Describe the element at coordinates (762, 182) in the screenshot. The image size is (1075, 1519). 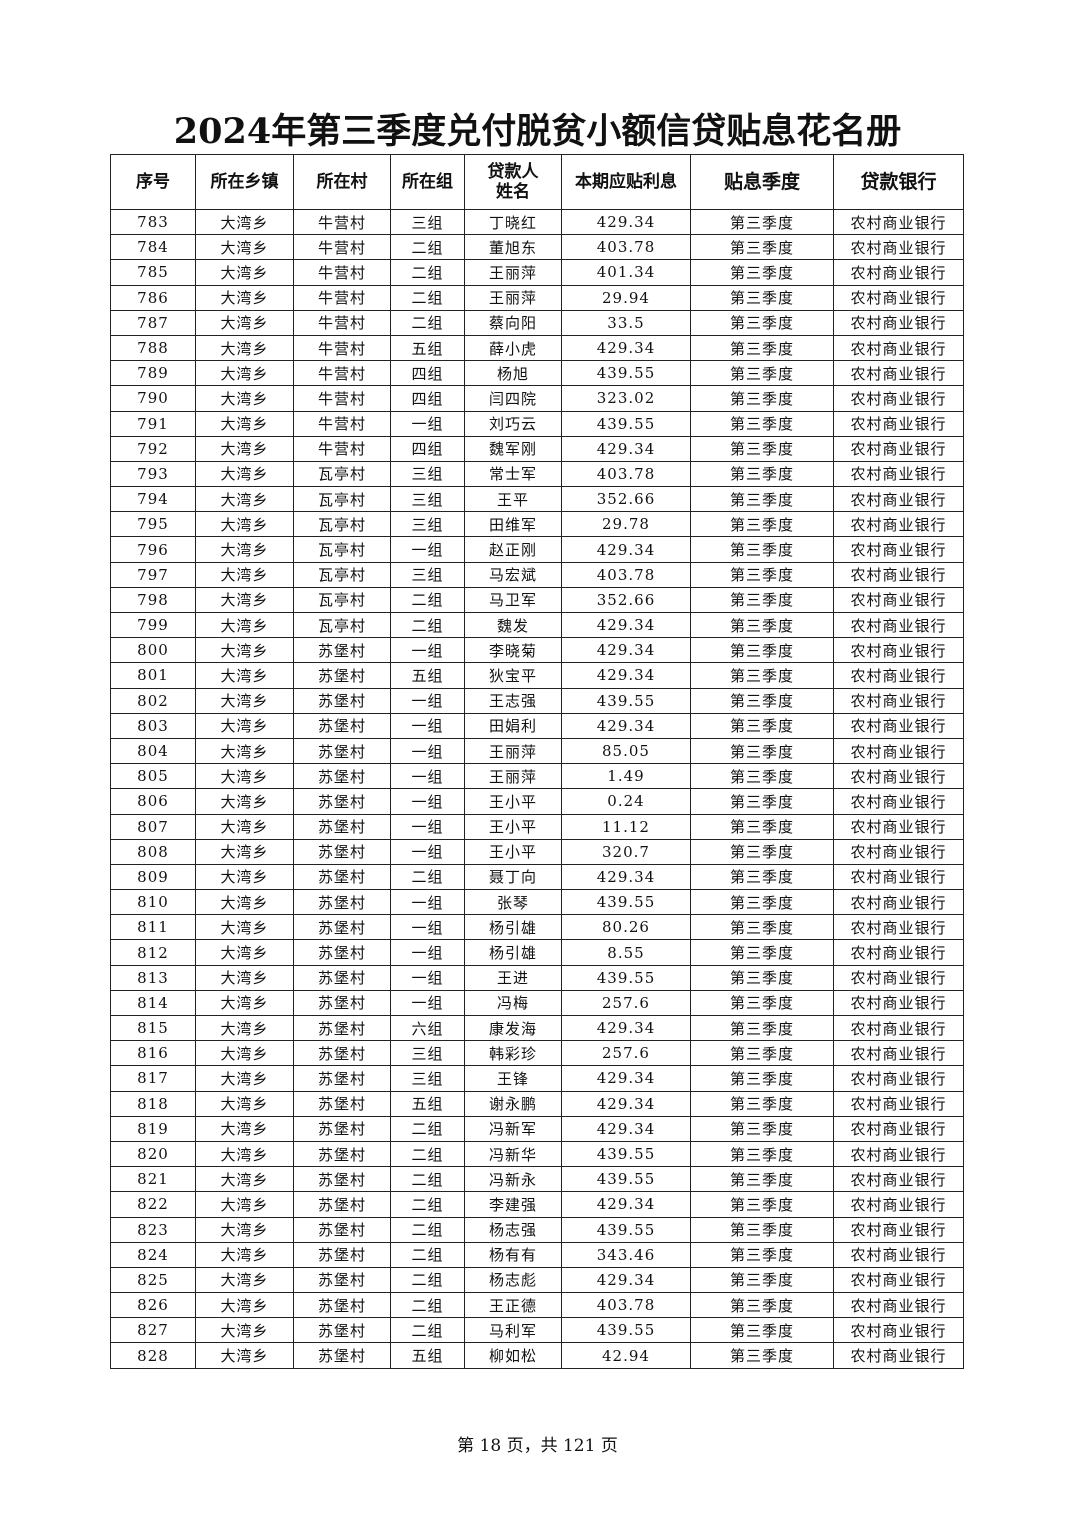
I see `header-subsidy-quarter: 贴息季度` at that location.